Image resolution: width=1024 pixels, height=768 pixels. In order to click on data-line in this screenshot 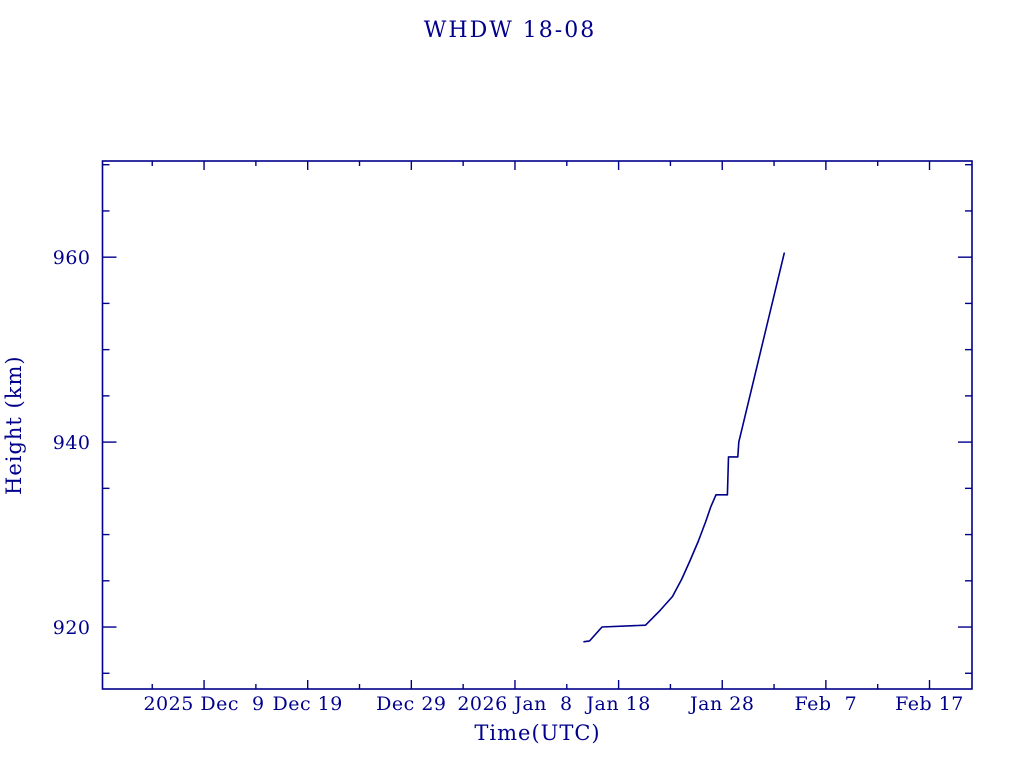, I will do `click(684, 447)`.